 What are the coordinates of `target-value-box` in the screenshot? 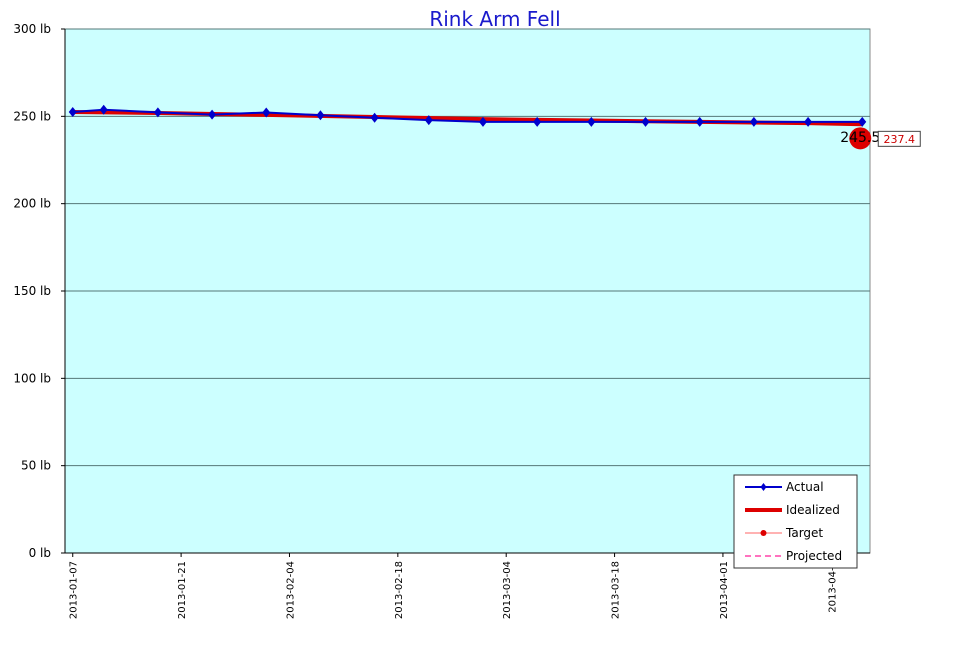 It's located at (899, 138).